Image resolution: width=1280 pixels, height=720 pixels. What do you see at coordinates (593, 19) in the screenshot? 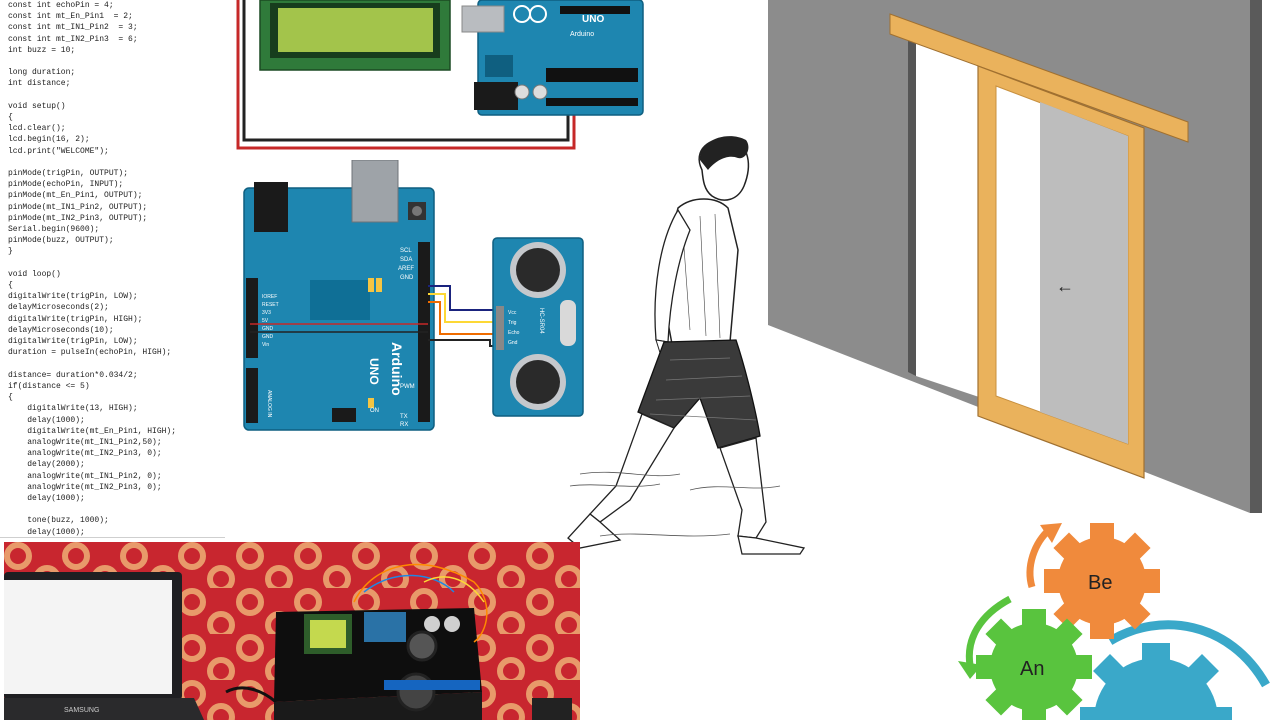
I see `top-board-model: UNO` at bounding box center [593, 19].